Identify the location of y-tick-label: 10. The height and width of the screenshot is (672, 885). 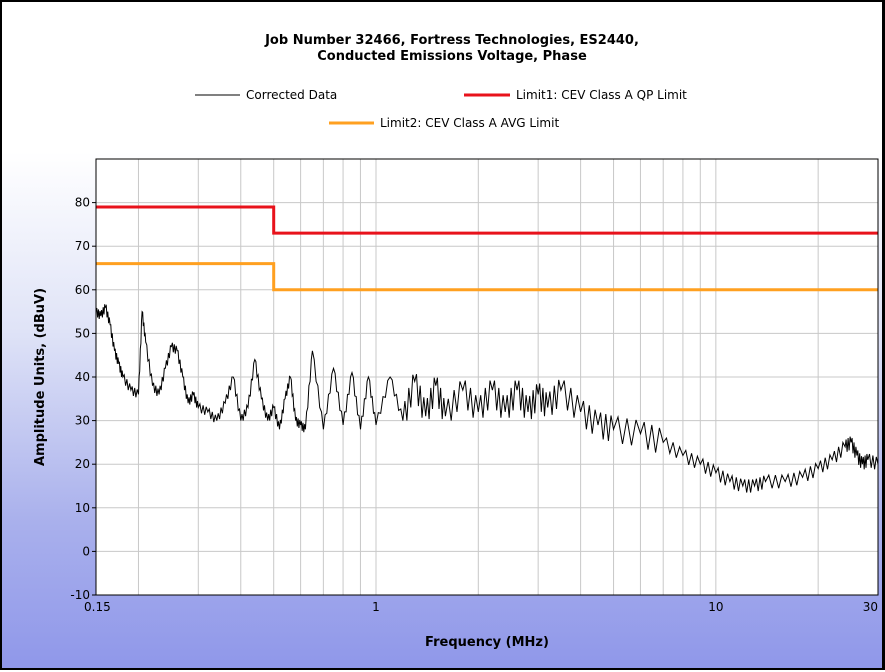
(82, 508).